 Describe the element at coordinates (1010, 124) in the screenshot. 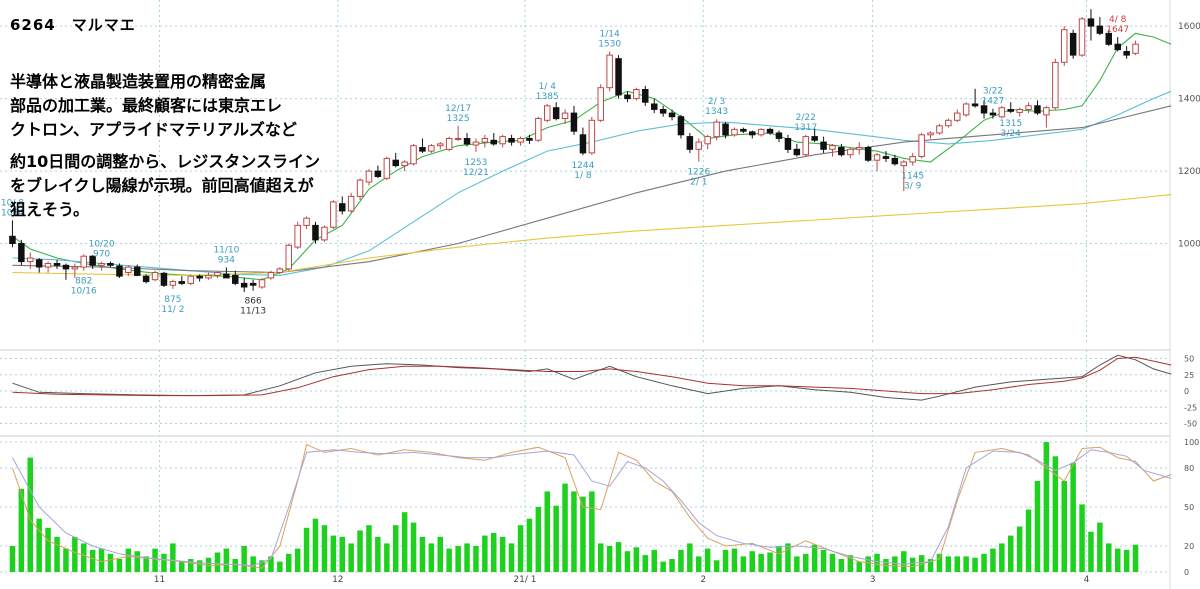

I see `price-annotation: 1315` at that location.